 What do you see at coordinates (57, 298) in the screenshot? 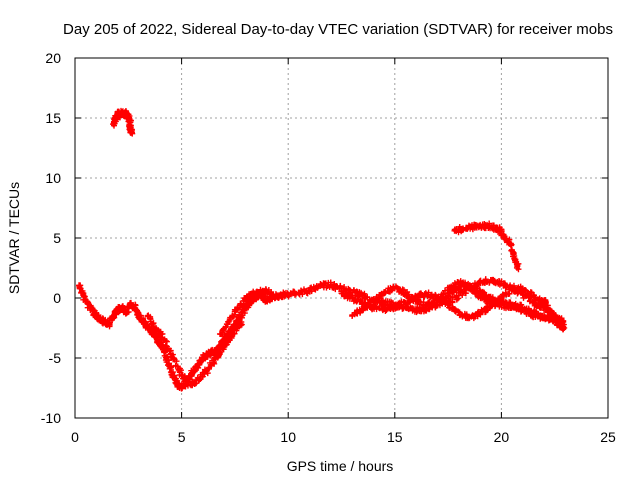
I see `y-tick-label: 0` at bounding box center [57, 298].